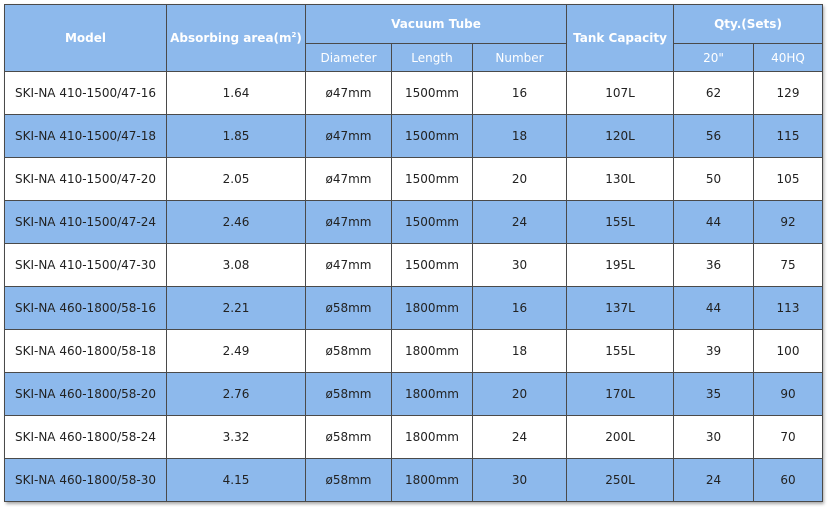  What do you see at coordinates (620, 480) in the screenshot?
I see `cell-tank-capacity: 250L` at bounding box center [620, 480].